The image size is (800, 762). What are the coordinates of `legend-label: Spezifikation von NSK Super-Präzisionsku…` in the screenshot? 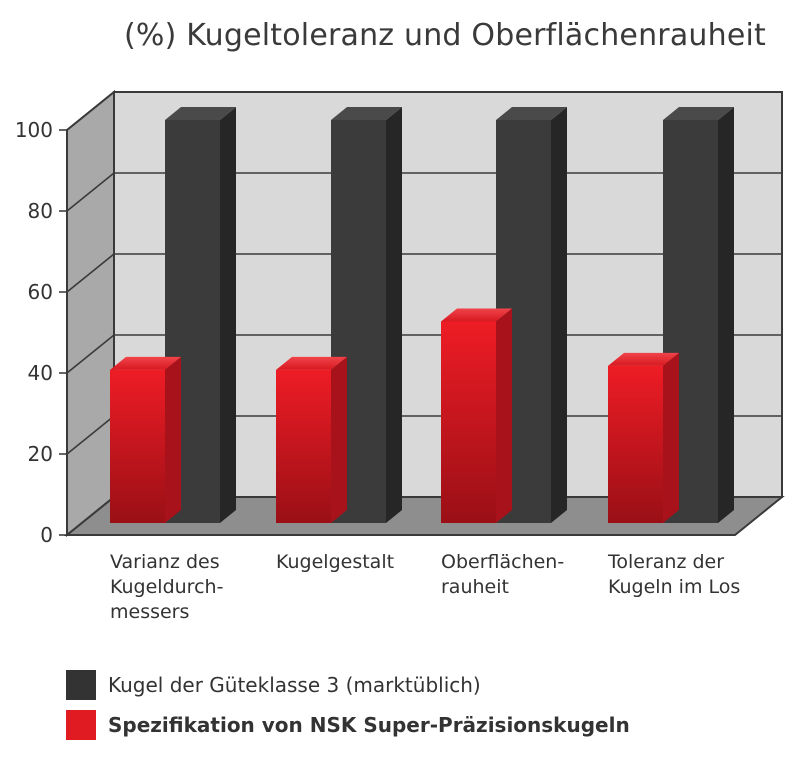 It's located at (369, 725).